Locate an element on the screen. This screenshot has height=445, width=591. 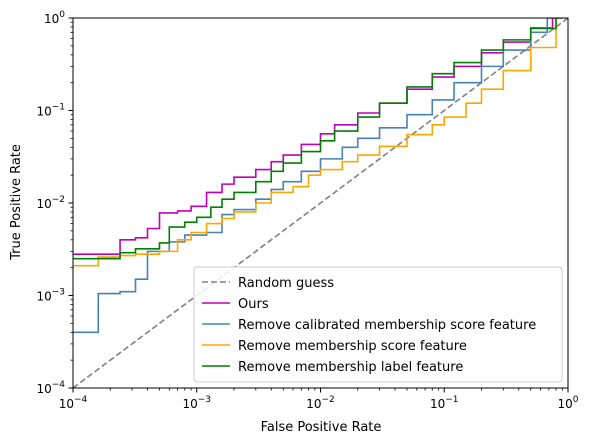
legend-label-3: Remove membership score feature is located at coordinates (352, 346).